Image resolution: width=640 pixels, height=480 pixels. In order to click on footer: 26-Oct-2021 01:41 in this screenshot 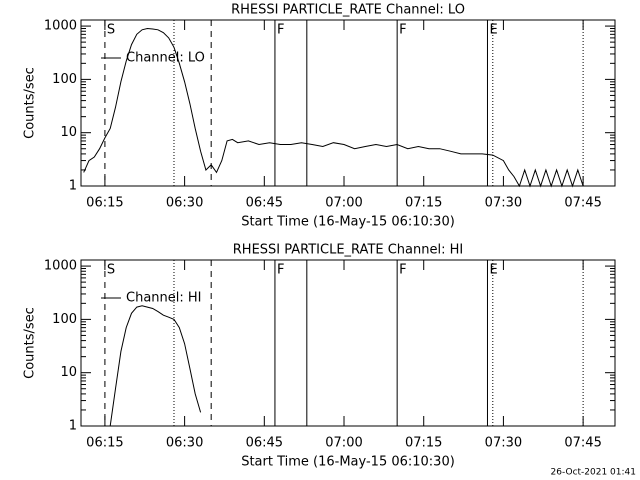, I will do `click(593, 473)`.